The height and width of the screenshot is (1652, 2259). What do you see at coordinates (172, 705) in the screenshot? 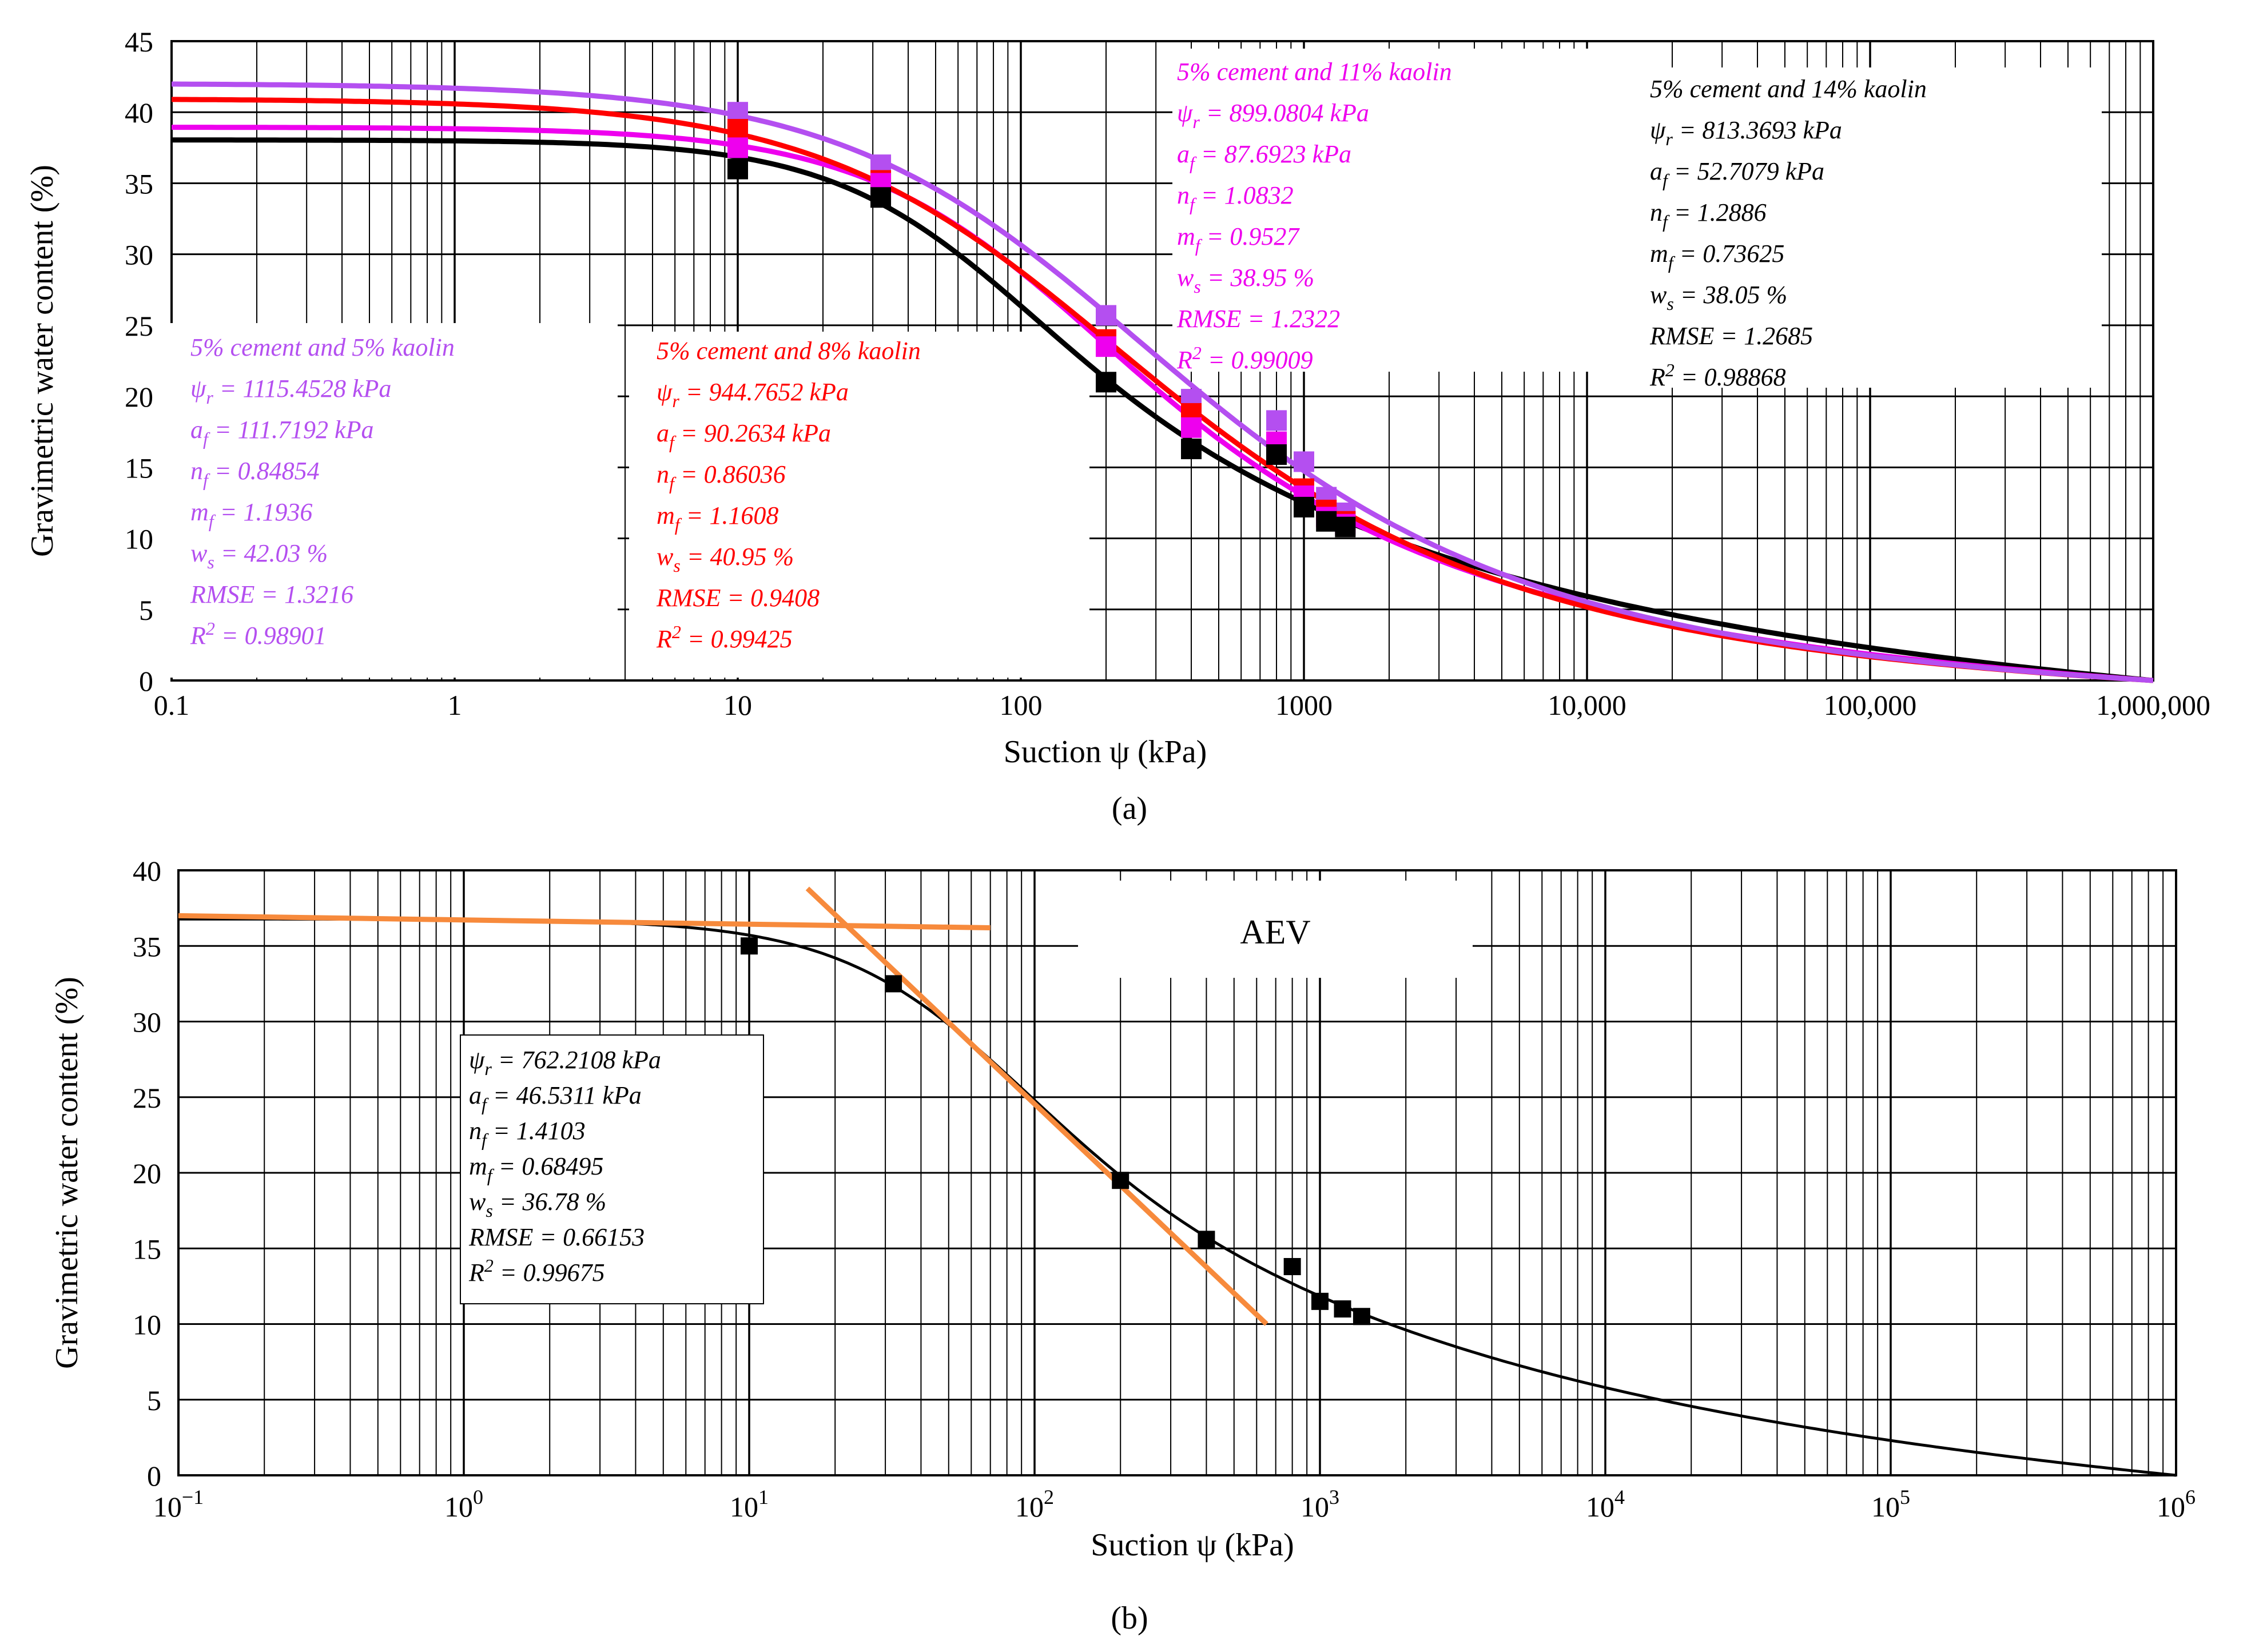
I see `x-tick-label: 0.1` at bounding box center [172, 705].